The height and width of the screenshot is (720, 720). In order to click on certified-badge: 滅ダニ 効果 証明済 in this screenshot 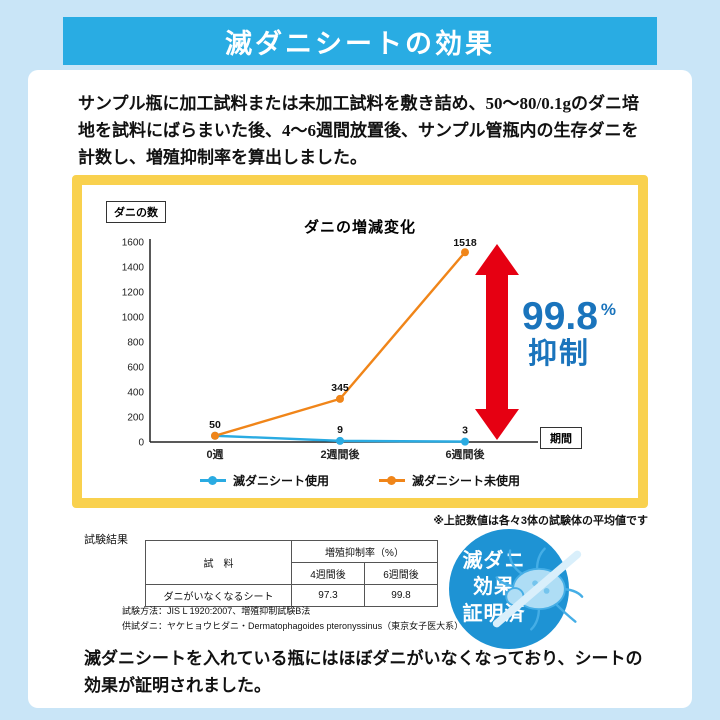, I will do `click(516, 589)`.